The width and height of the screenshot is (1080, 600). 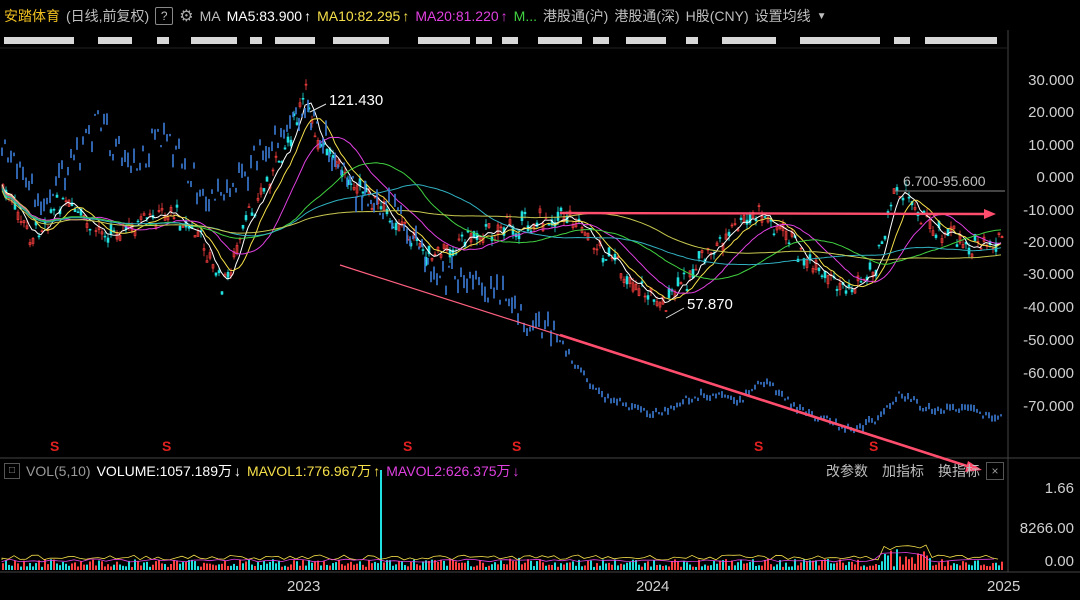 What do you see at coordinates (821, 16) in the screenshot?
I see `chevron-down-icon: ▼` at bounding box center [821, 16].